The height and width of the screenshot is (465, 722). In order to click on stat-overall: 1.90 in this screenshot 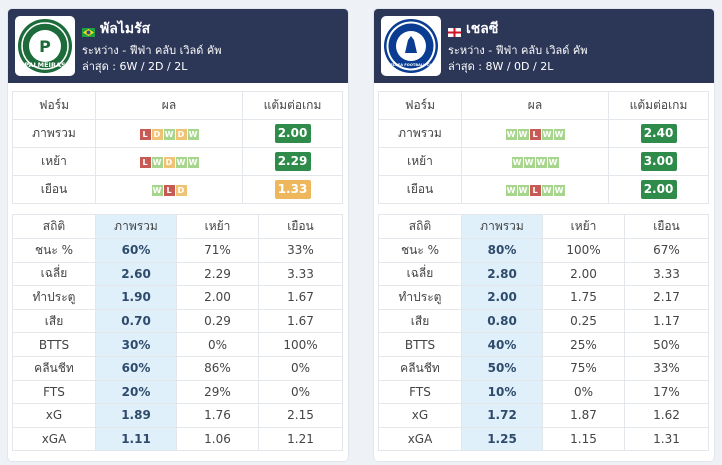, I will do `click(136, 297)`.